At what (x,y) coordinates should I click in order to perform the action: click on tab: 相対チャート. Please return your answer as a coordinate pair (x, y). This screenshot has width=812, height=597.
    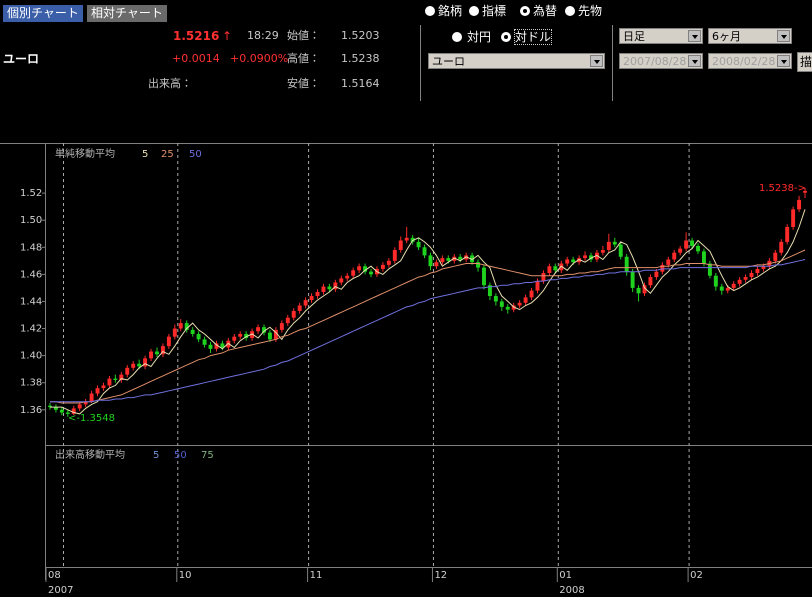
    Looking at the image, I should click on (127, 13).